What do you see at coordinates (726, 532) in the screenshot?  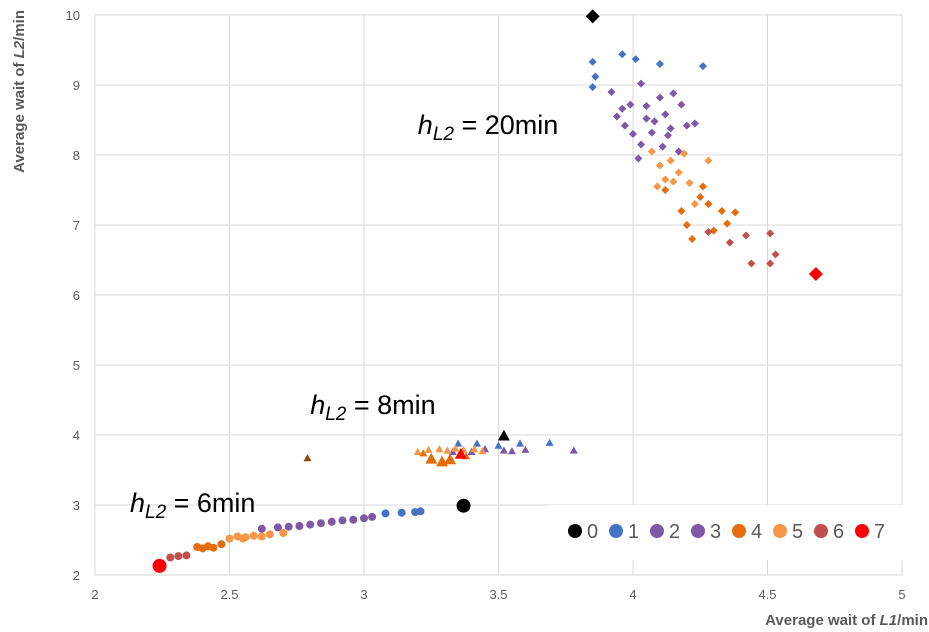 I see `legend: 0 1 2 3 4 5 6 7` at bounding box center [726, 532].